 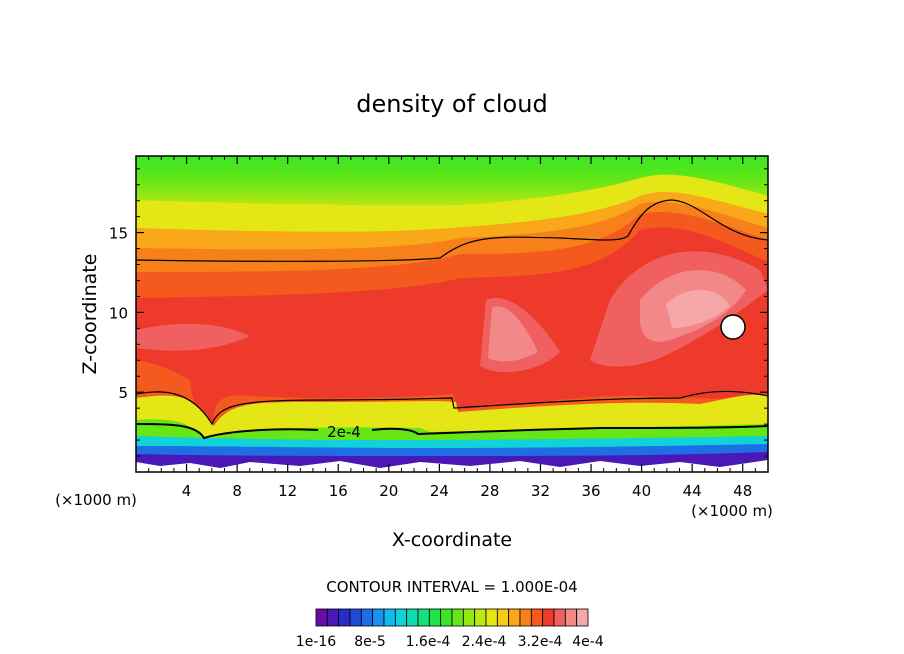 I want to click on colorbar, so click(x=452, y=617).